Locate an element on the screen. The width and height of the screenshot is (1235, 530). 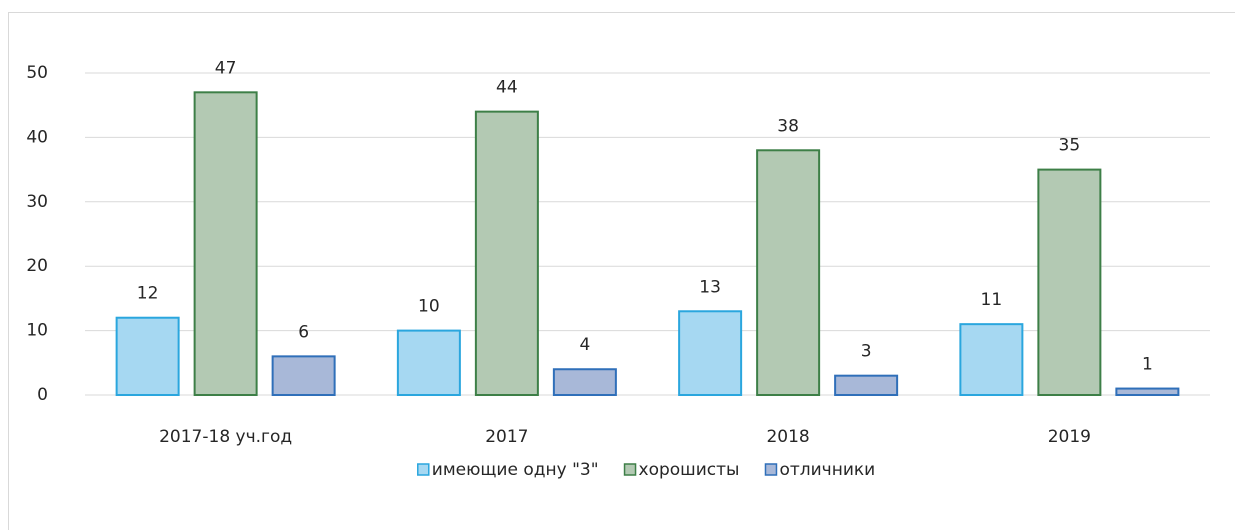
y-tick-label: 40 is located at coordinates (37, 137).